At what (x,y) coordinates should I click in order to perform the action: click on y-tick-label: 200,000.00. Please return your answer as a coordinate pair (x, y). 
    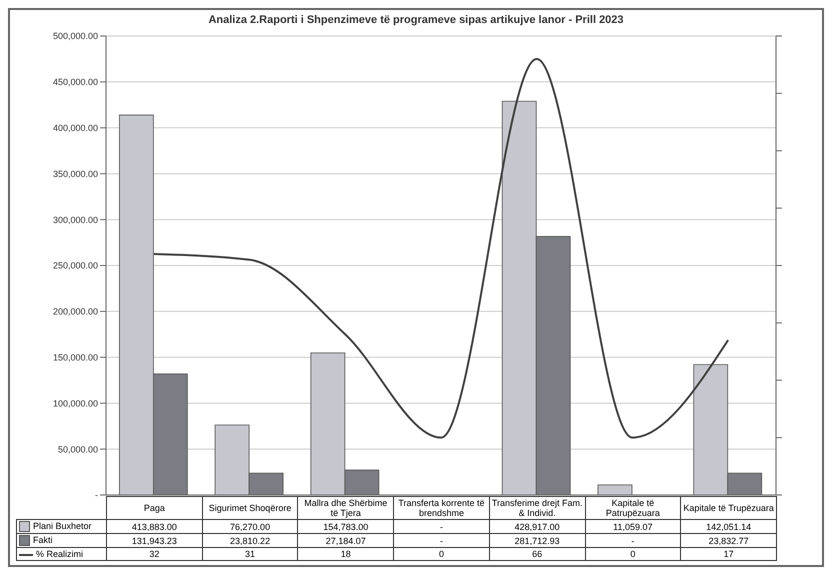
    Looking at the image, I should click on (75, 311).